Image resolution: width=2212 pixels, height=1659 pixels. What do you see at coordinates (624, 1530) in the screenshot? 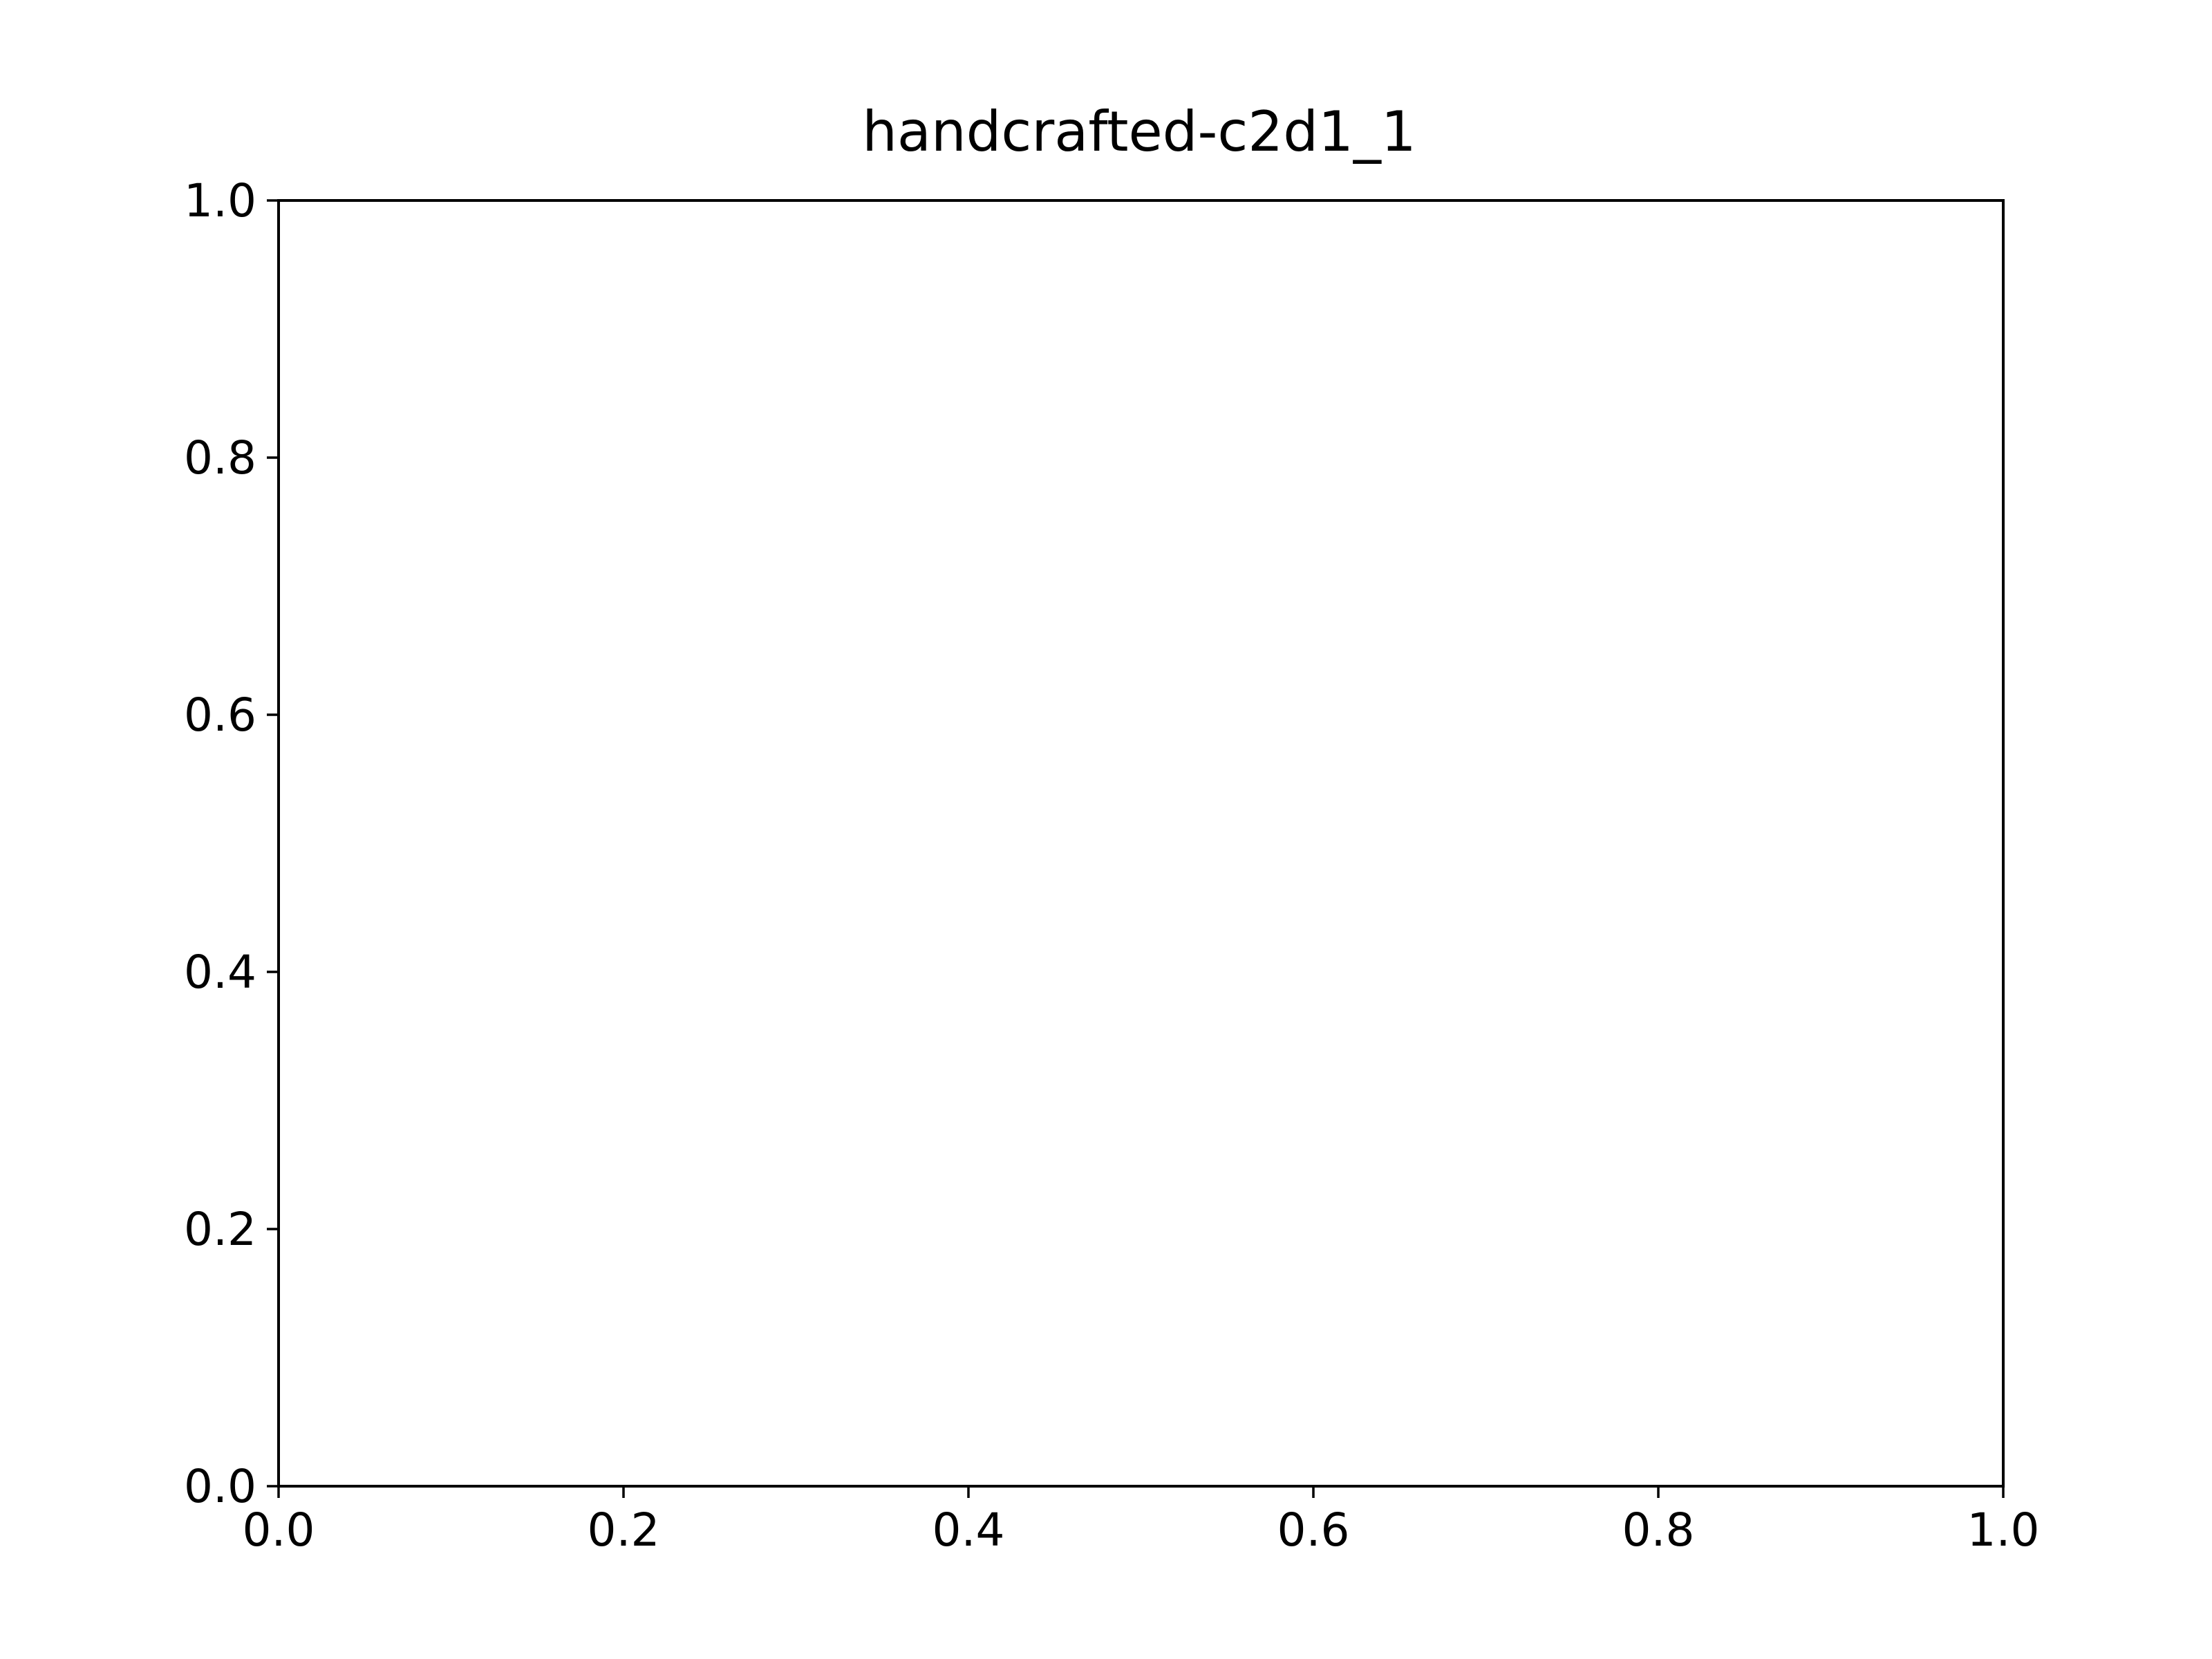
I see `x-tick-label: 0.2` at bounding box center [624, 1530].